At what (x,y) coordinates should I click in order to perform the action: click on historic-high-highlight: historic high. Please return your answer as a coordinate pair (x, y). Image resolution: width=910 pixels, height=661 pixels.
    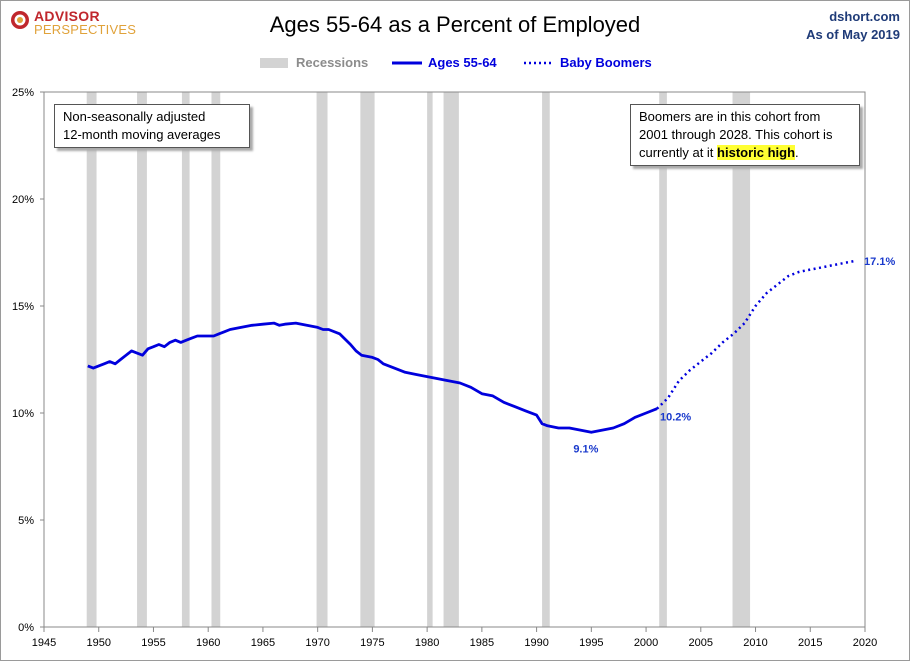
    Looking at the image, I should click on (756, 152).